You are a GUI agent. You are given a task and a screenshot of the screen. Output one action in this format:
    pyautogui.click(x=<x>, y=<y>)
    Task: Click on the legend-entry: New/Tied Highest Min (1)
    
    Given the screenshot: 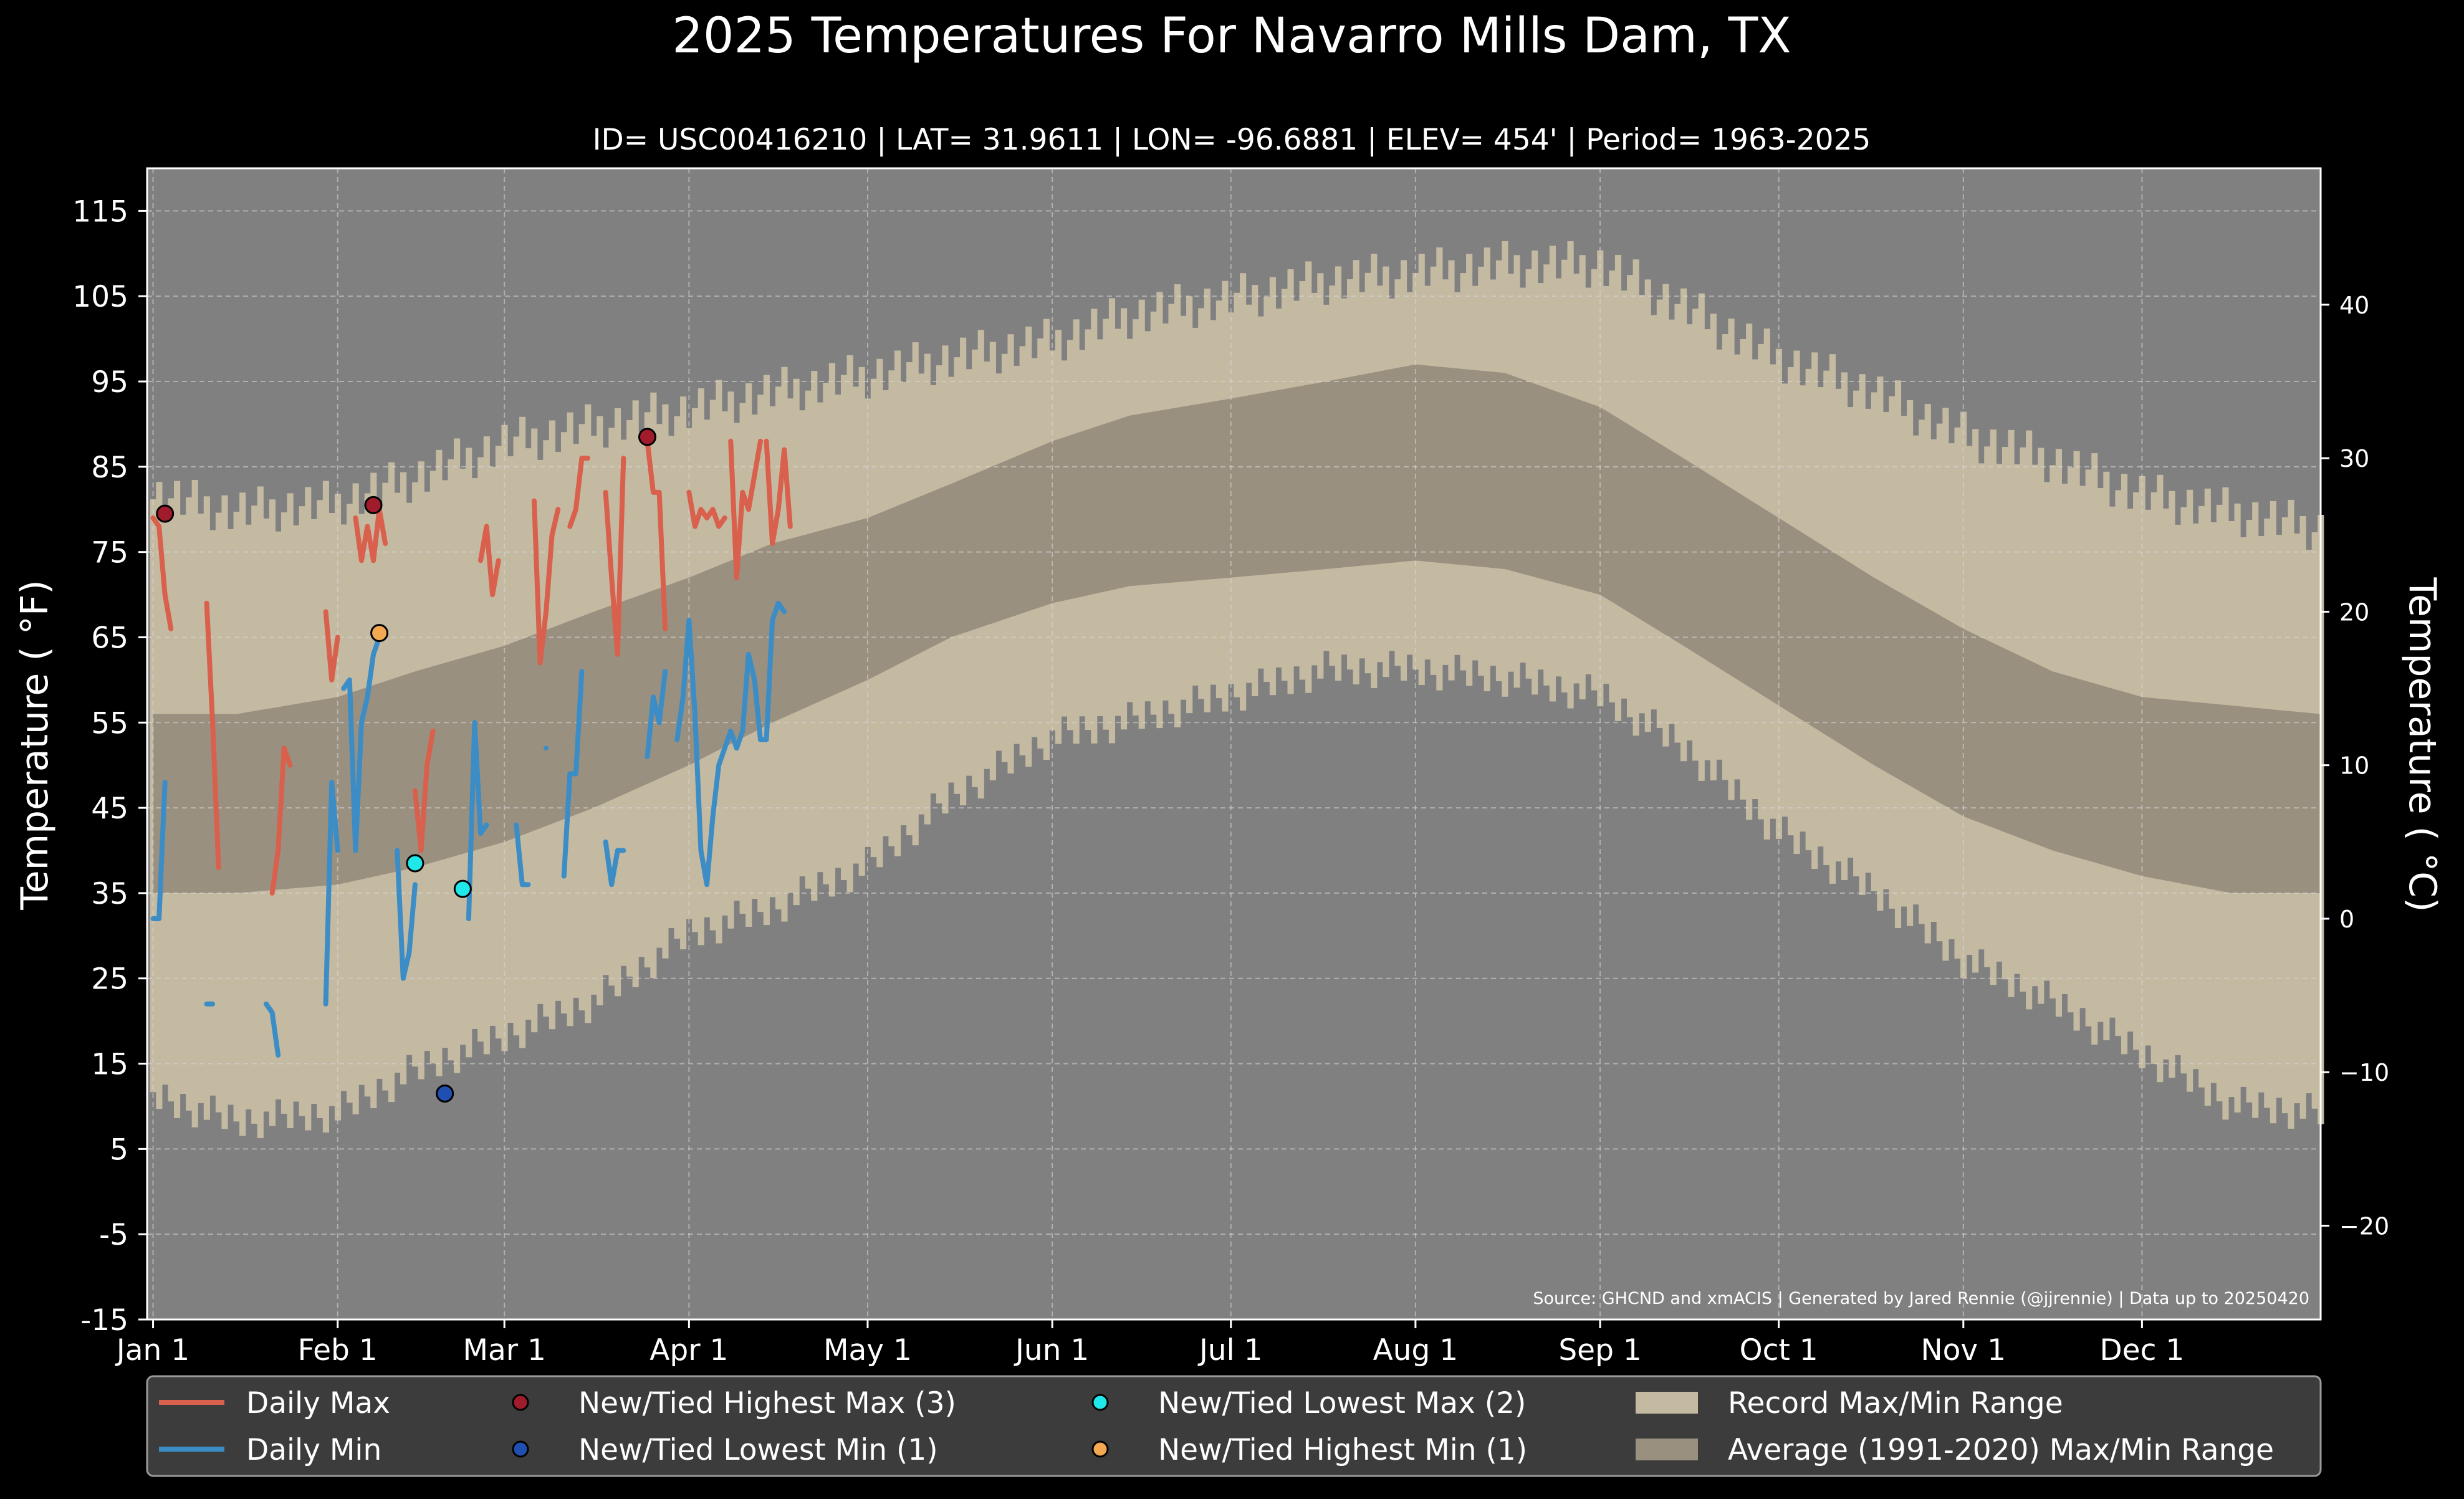 What is the action you would take?
    pyautogui.click(x=1309, y=1450)
    